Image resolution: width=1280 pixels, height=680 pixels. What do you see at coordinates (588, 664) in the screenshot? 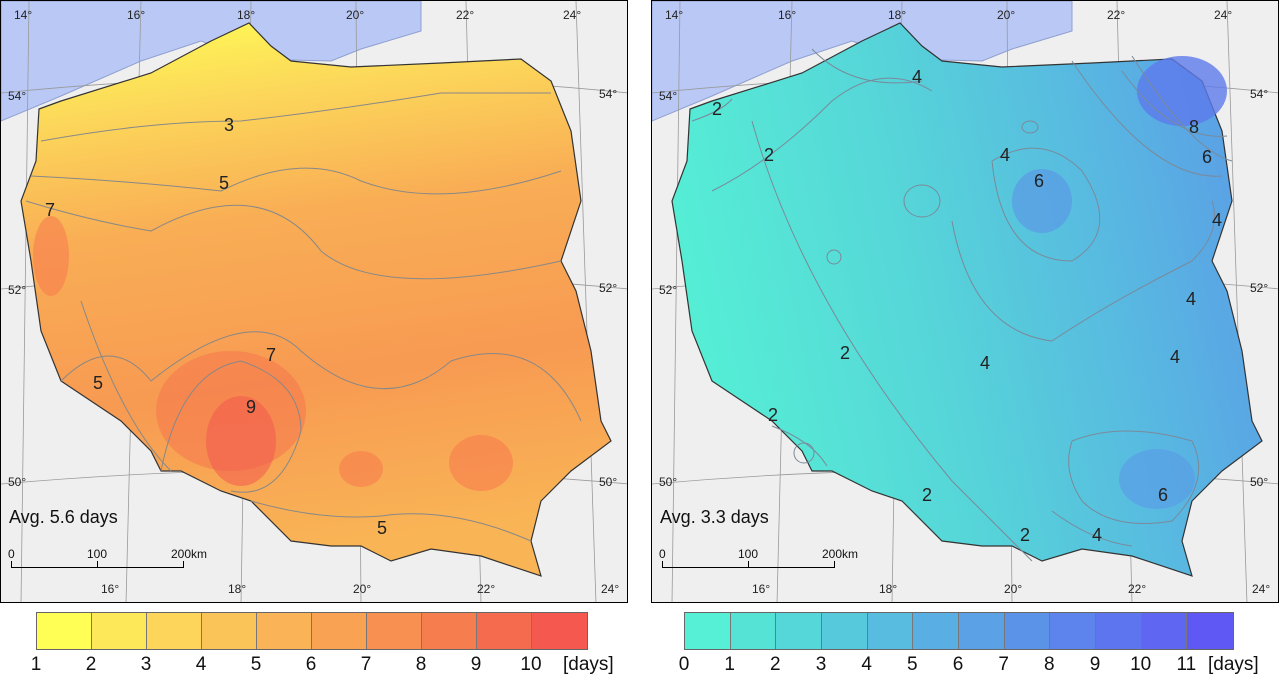
I see `left-legend-unit: [days]` at bounding box center [588, 664].